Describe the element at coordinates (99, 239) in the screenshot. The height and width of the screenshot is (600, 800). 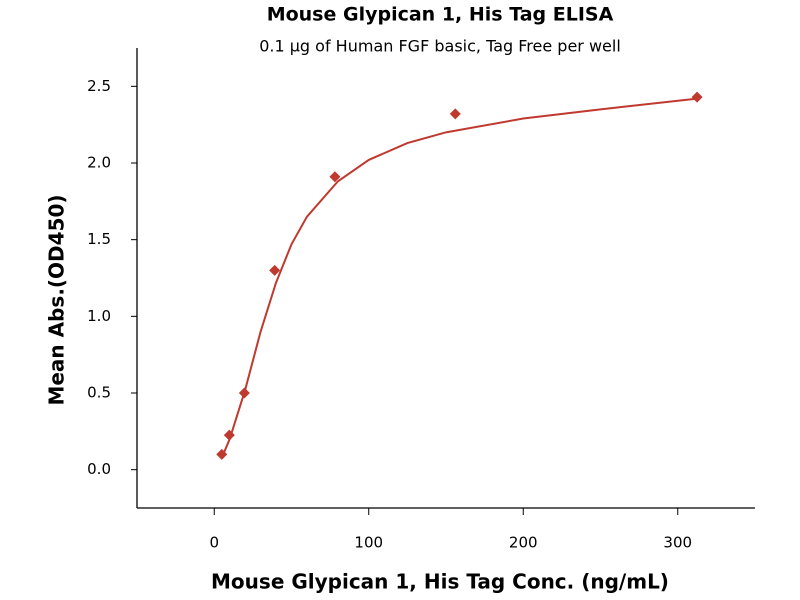
I see `y-tick-label: 1.5` at that location.